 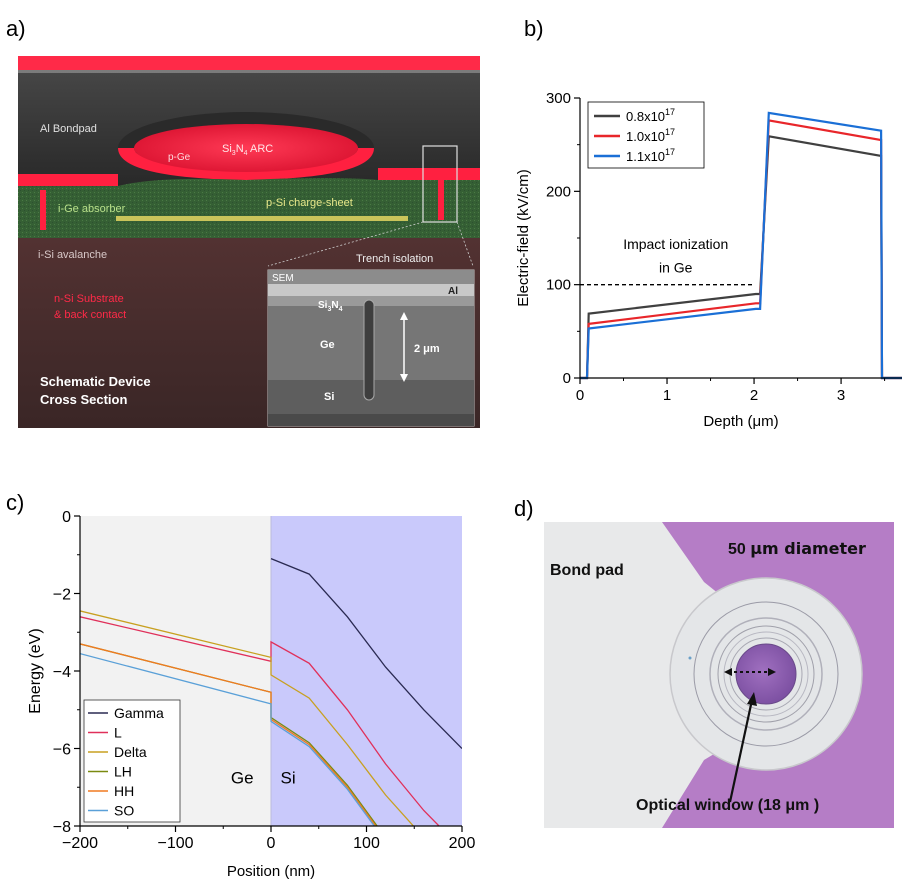 What do you see at coordinates (309, 203) in the screenshot?
I see `label-psi-charge-sheet: p-Si charge-sheet` at bounding box center [309, 203].